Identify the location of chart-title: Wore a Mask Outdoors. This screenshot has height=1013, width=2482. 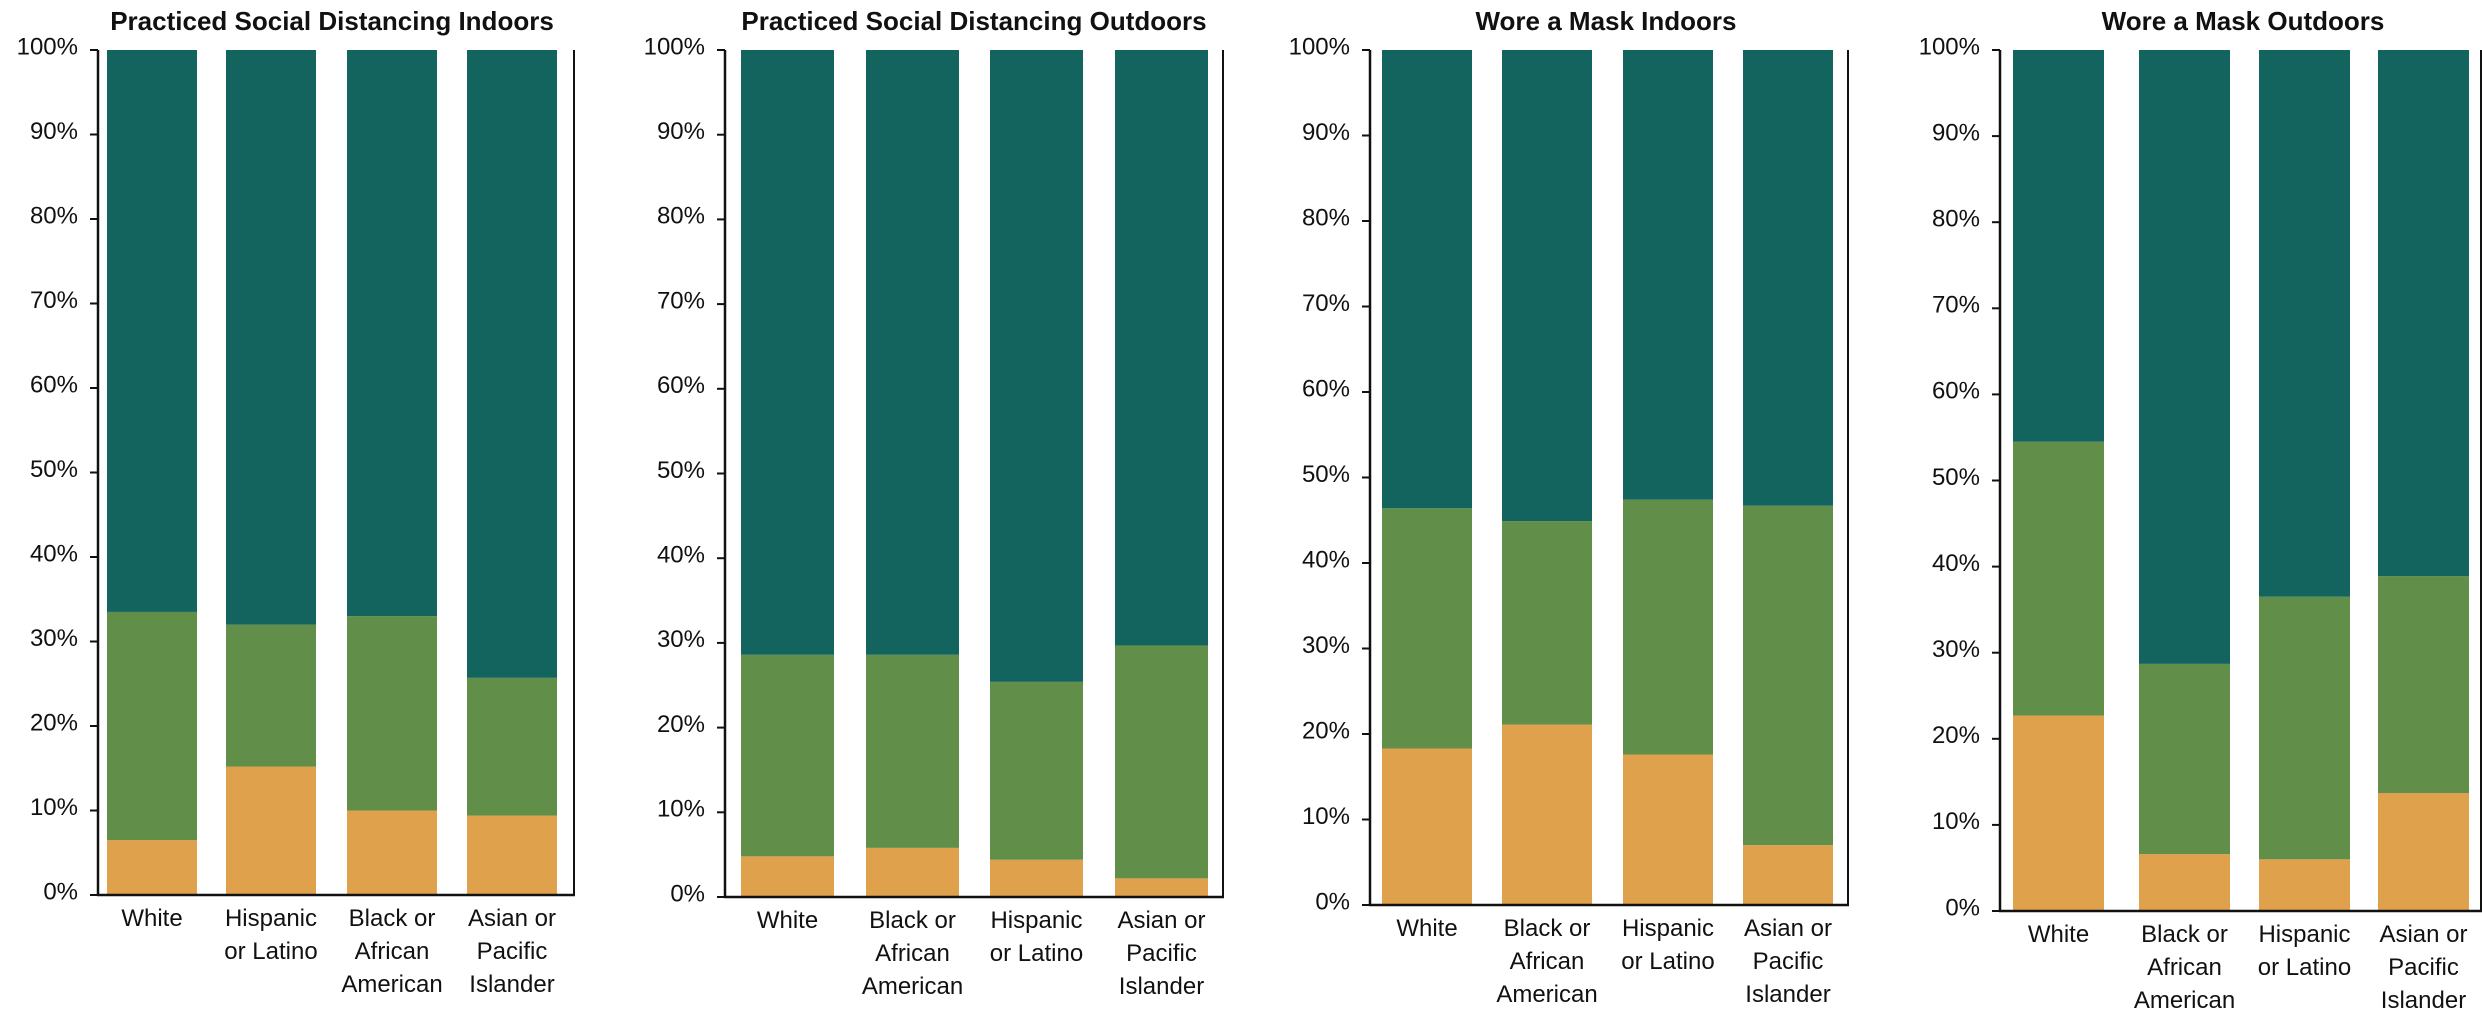
(2243, 21).